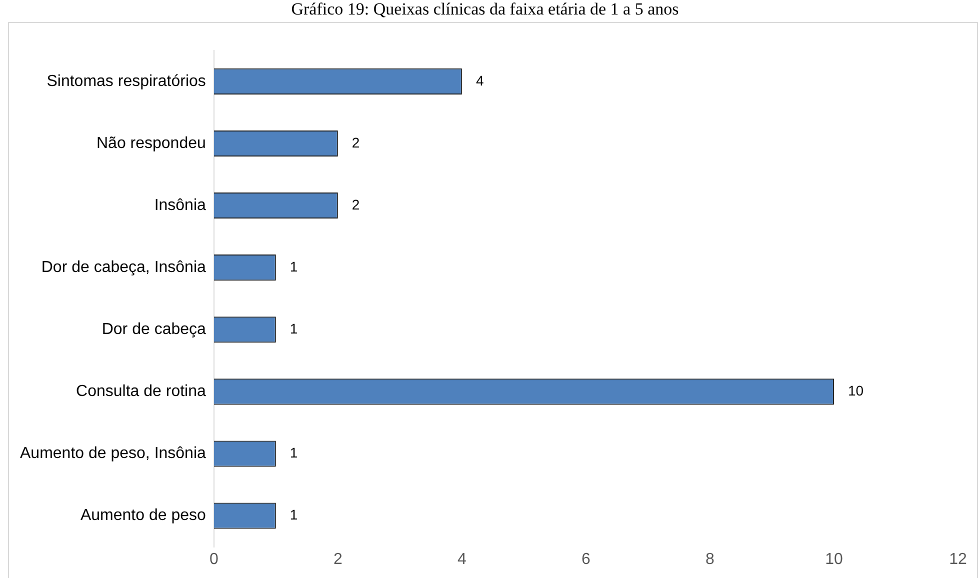 This screenshot has height=578, width=980. What do you see at coordinates (180, 205) in the screenshot?
I see `y-tick-label: Insônia` at bounding box center [180, 205].